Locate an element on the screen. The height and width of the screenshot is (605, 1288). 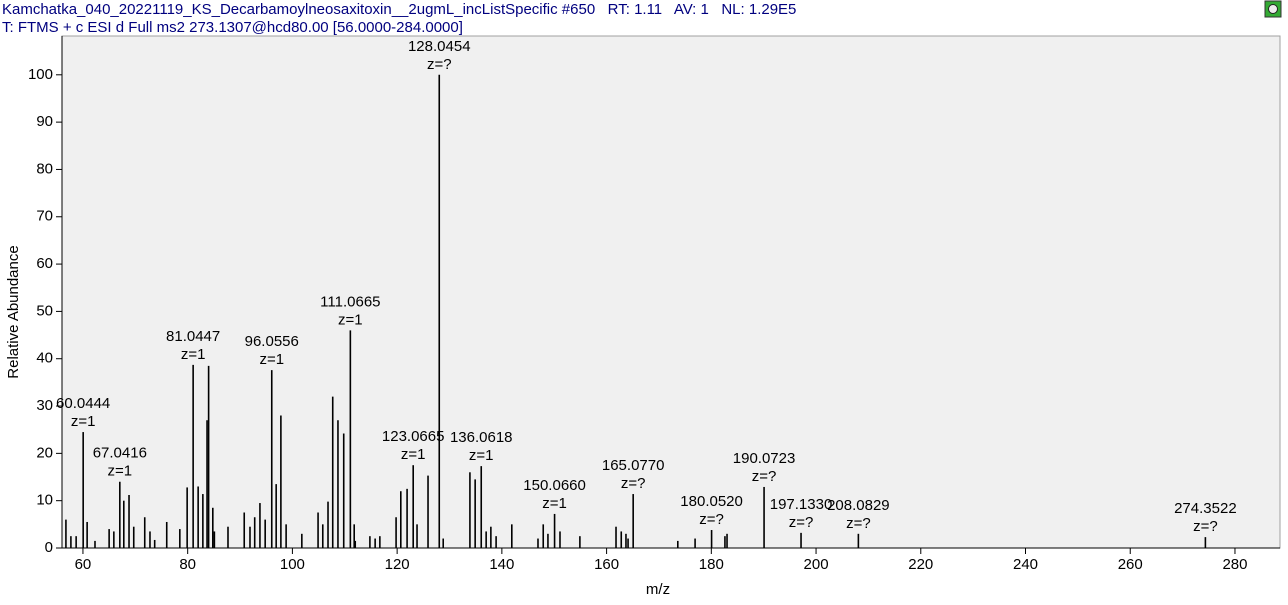
icon-glyph is located at coordinates (1273, 9).